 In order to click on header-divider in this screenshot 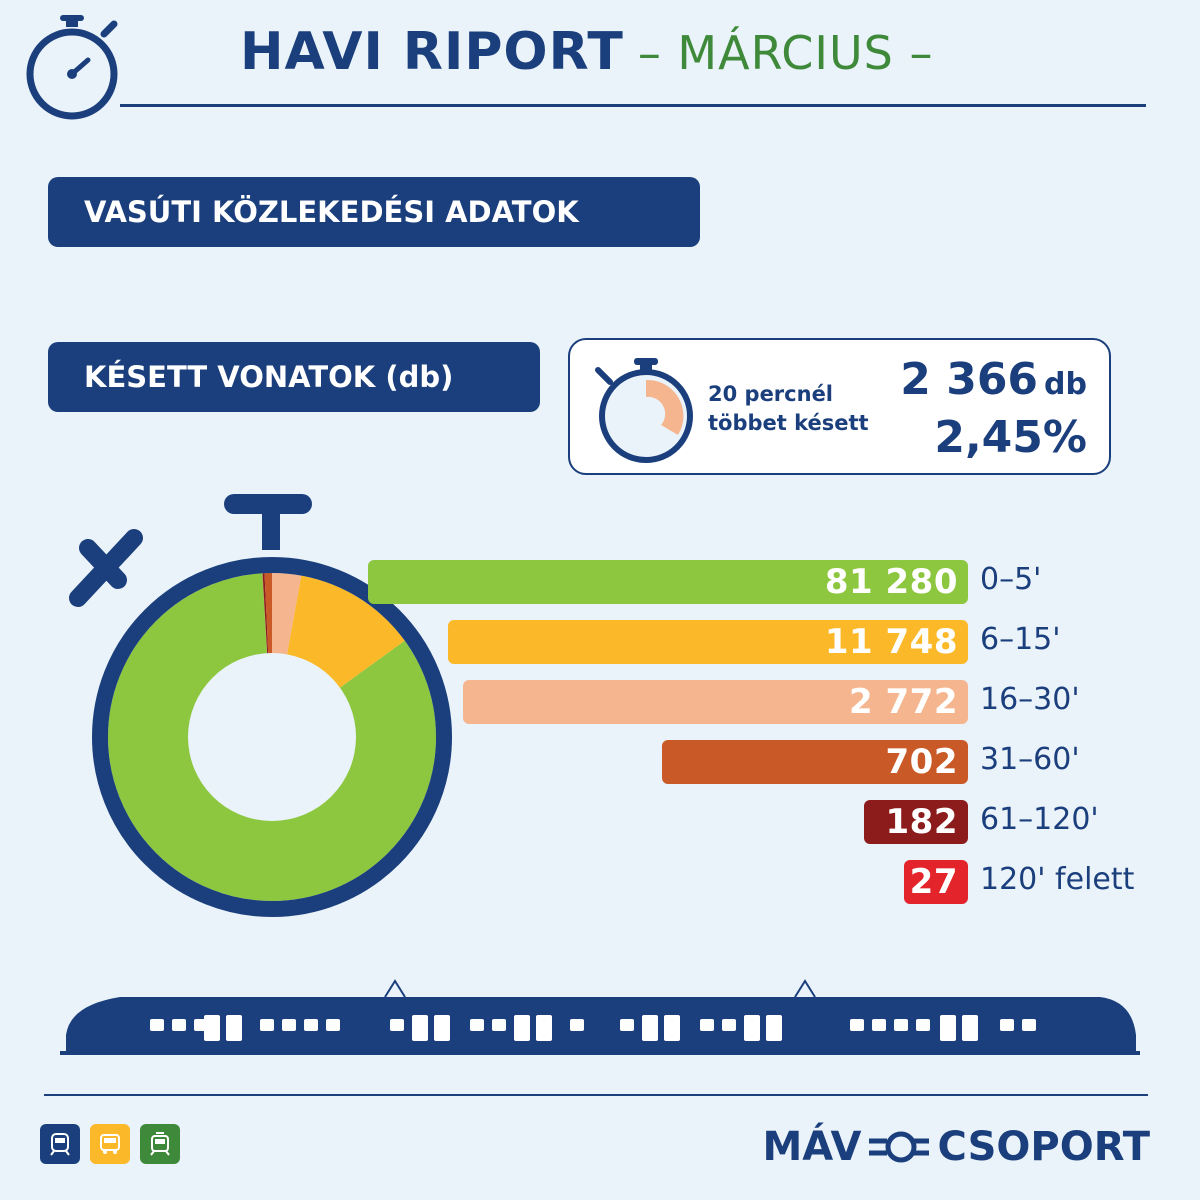, I will do `click(633, 105)`.